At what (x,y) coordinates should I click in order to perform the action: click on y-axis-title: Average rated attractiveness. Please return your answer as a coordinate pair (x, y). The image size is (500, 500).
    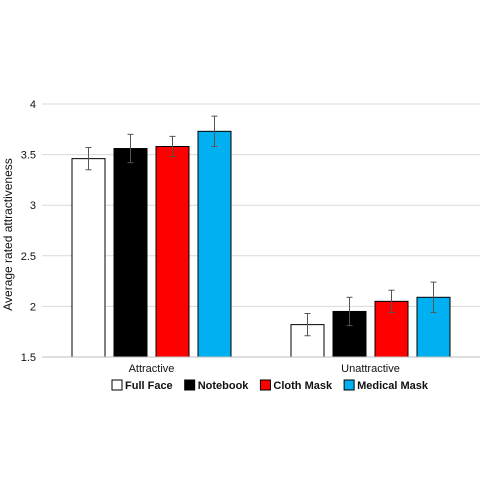
    Looking at the image, I should click on (8, 234).